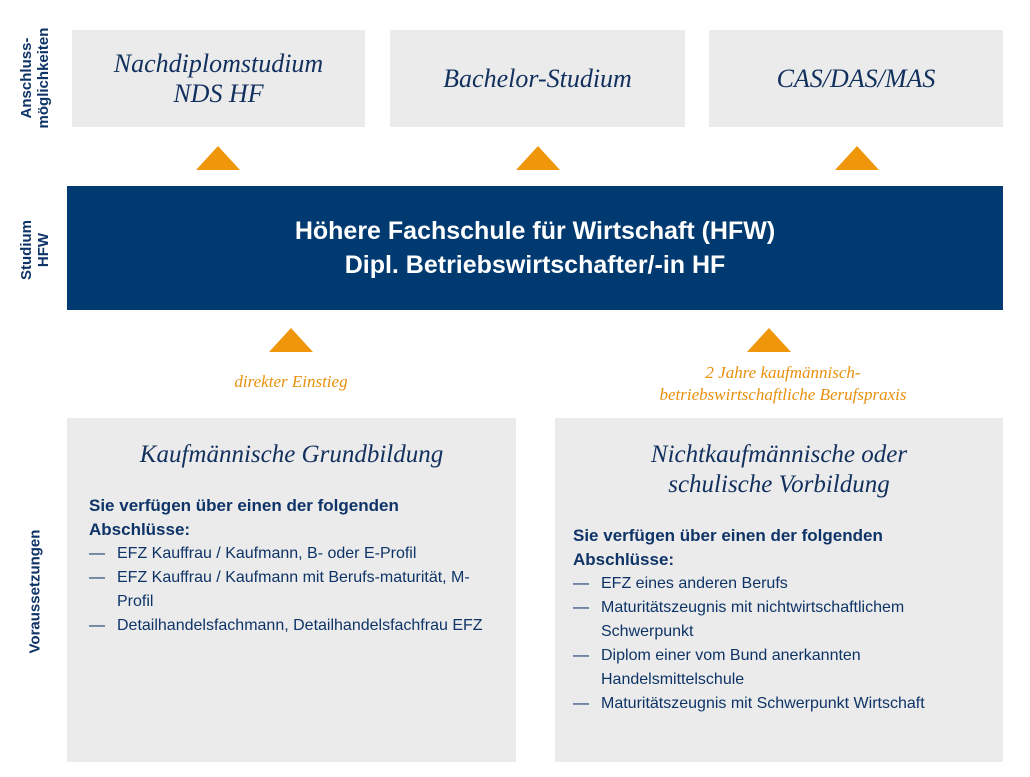 This screenshot has width=1030, height=777. Describe the element at coordinates (783, 394) in the screenshot. I see `entry-label-line: betriebswirtschaftliche Berufspraxis` at that location.